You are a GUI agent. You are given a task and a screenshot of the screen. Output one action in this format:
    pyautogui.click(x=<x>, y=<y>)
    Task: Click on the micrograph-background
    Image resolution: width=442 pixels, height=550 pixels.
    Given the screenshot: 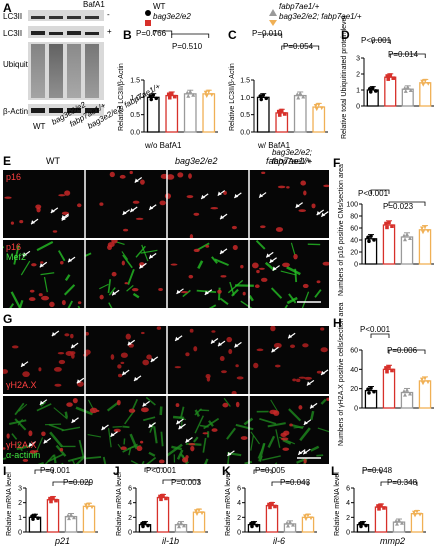 What is the action you would take?
    pyautogui.click(x=166, y=360)
    